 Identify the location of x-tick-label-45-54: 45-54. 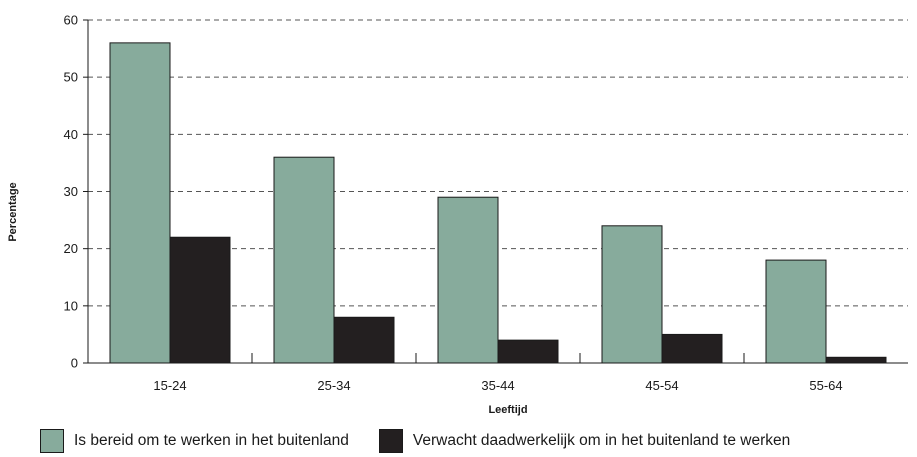
(661, 385).